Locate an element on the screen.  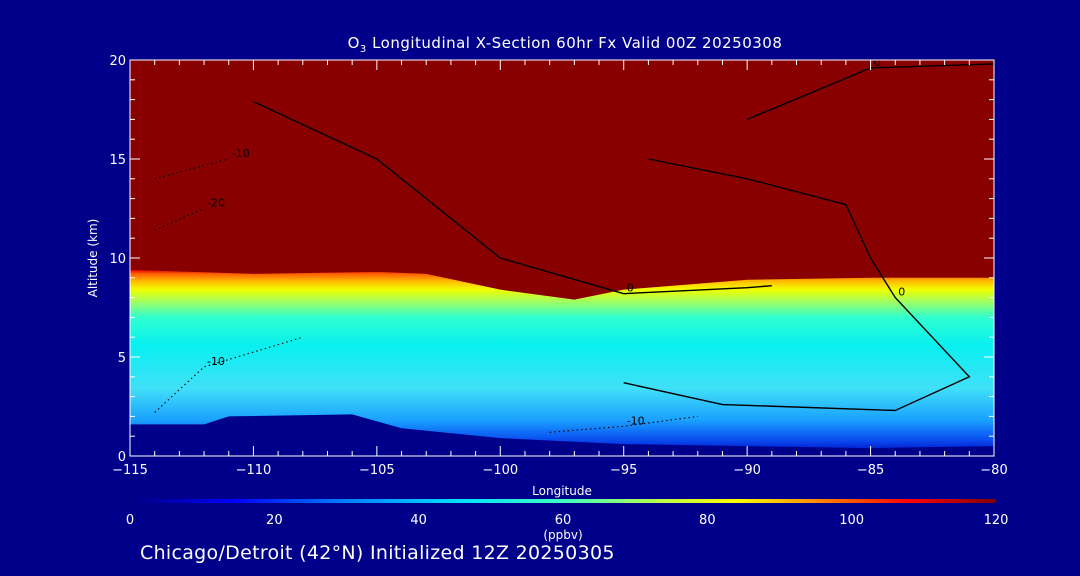
x-tick-label: −110 is located at coordinates (254, 470).